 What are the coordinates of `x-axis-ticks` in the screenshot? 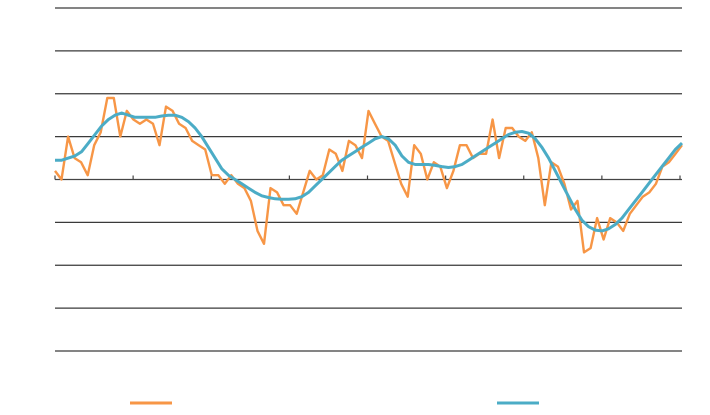 It's located at (367, 177).